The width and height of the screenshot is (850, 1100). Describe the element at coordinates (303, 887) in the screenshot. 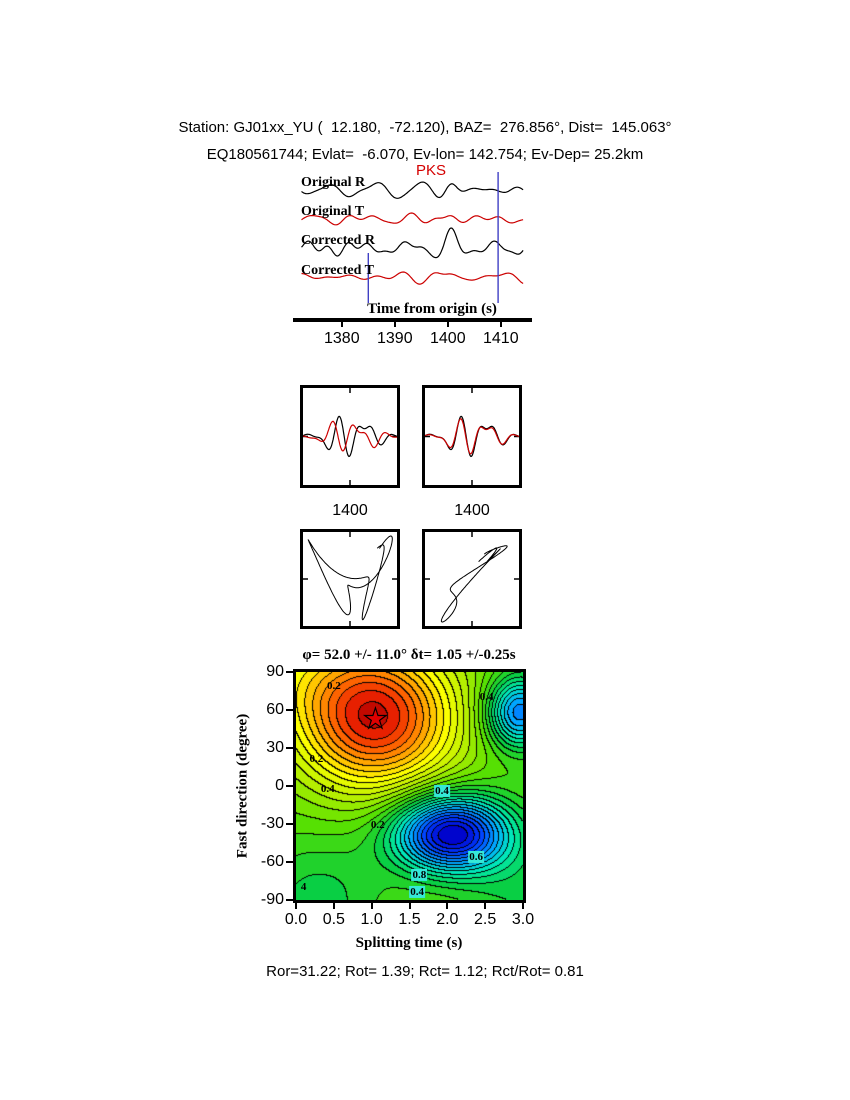

I see `contour-level-label: 4` at that location.